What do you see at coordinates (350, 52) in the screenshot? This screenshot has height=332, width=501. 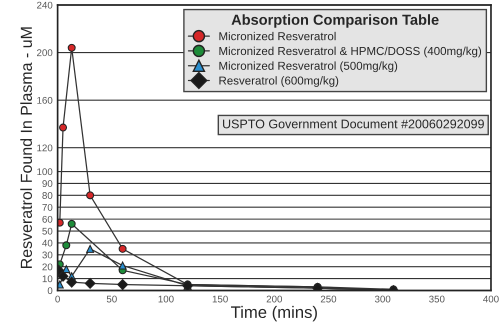 I see `legend-label: Micronized Resveratrol & HPMC/DOSS (400mg/kg)` at bounding box center [350, 52].